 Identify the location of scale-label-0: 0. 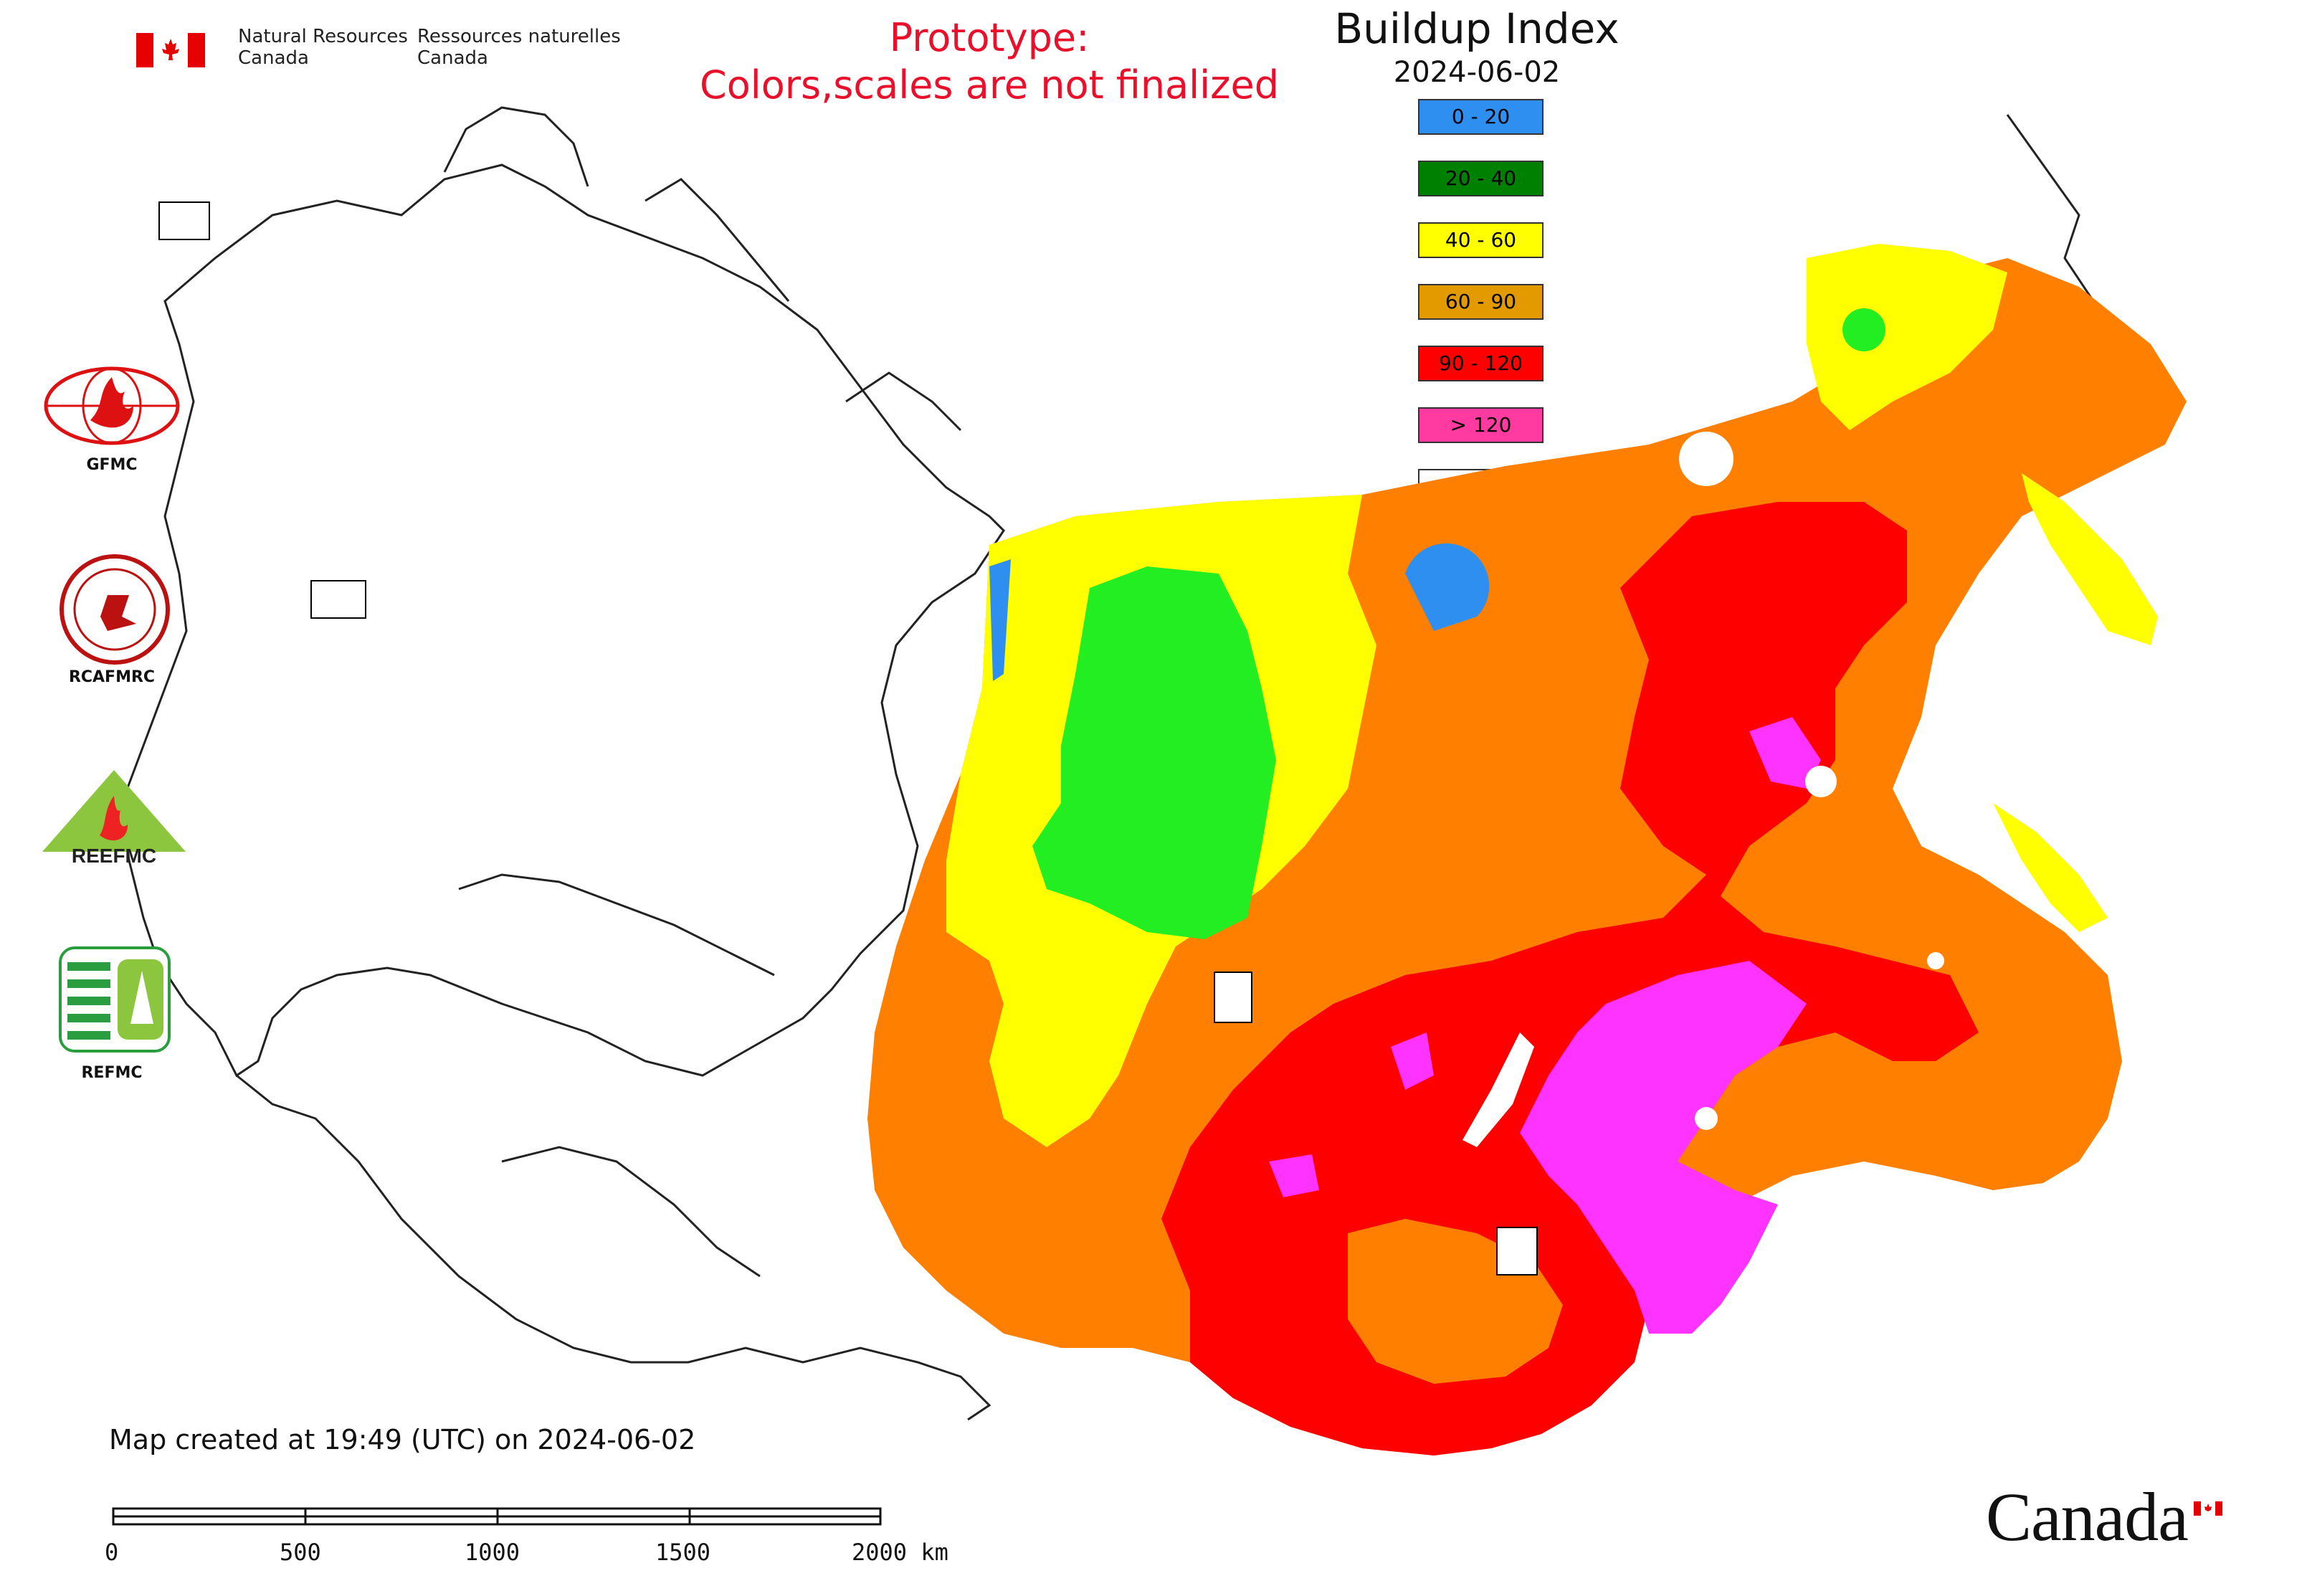
(112, 1552).